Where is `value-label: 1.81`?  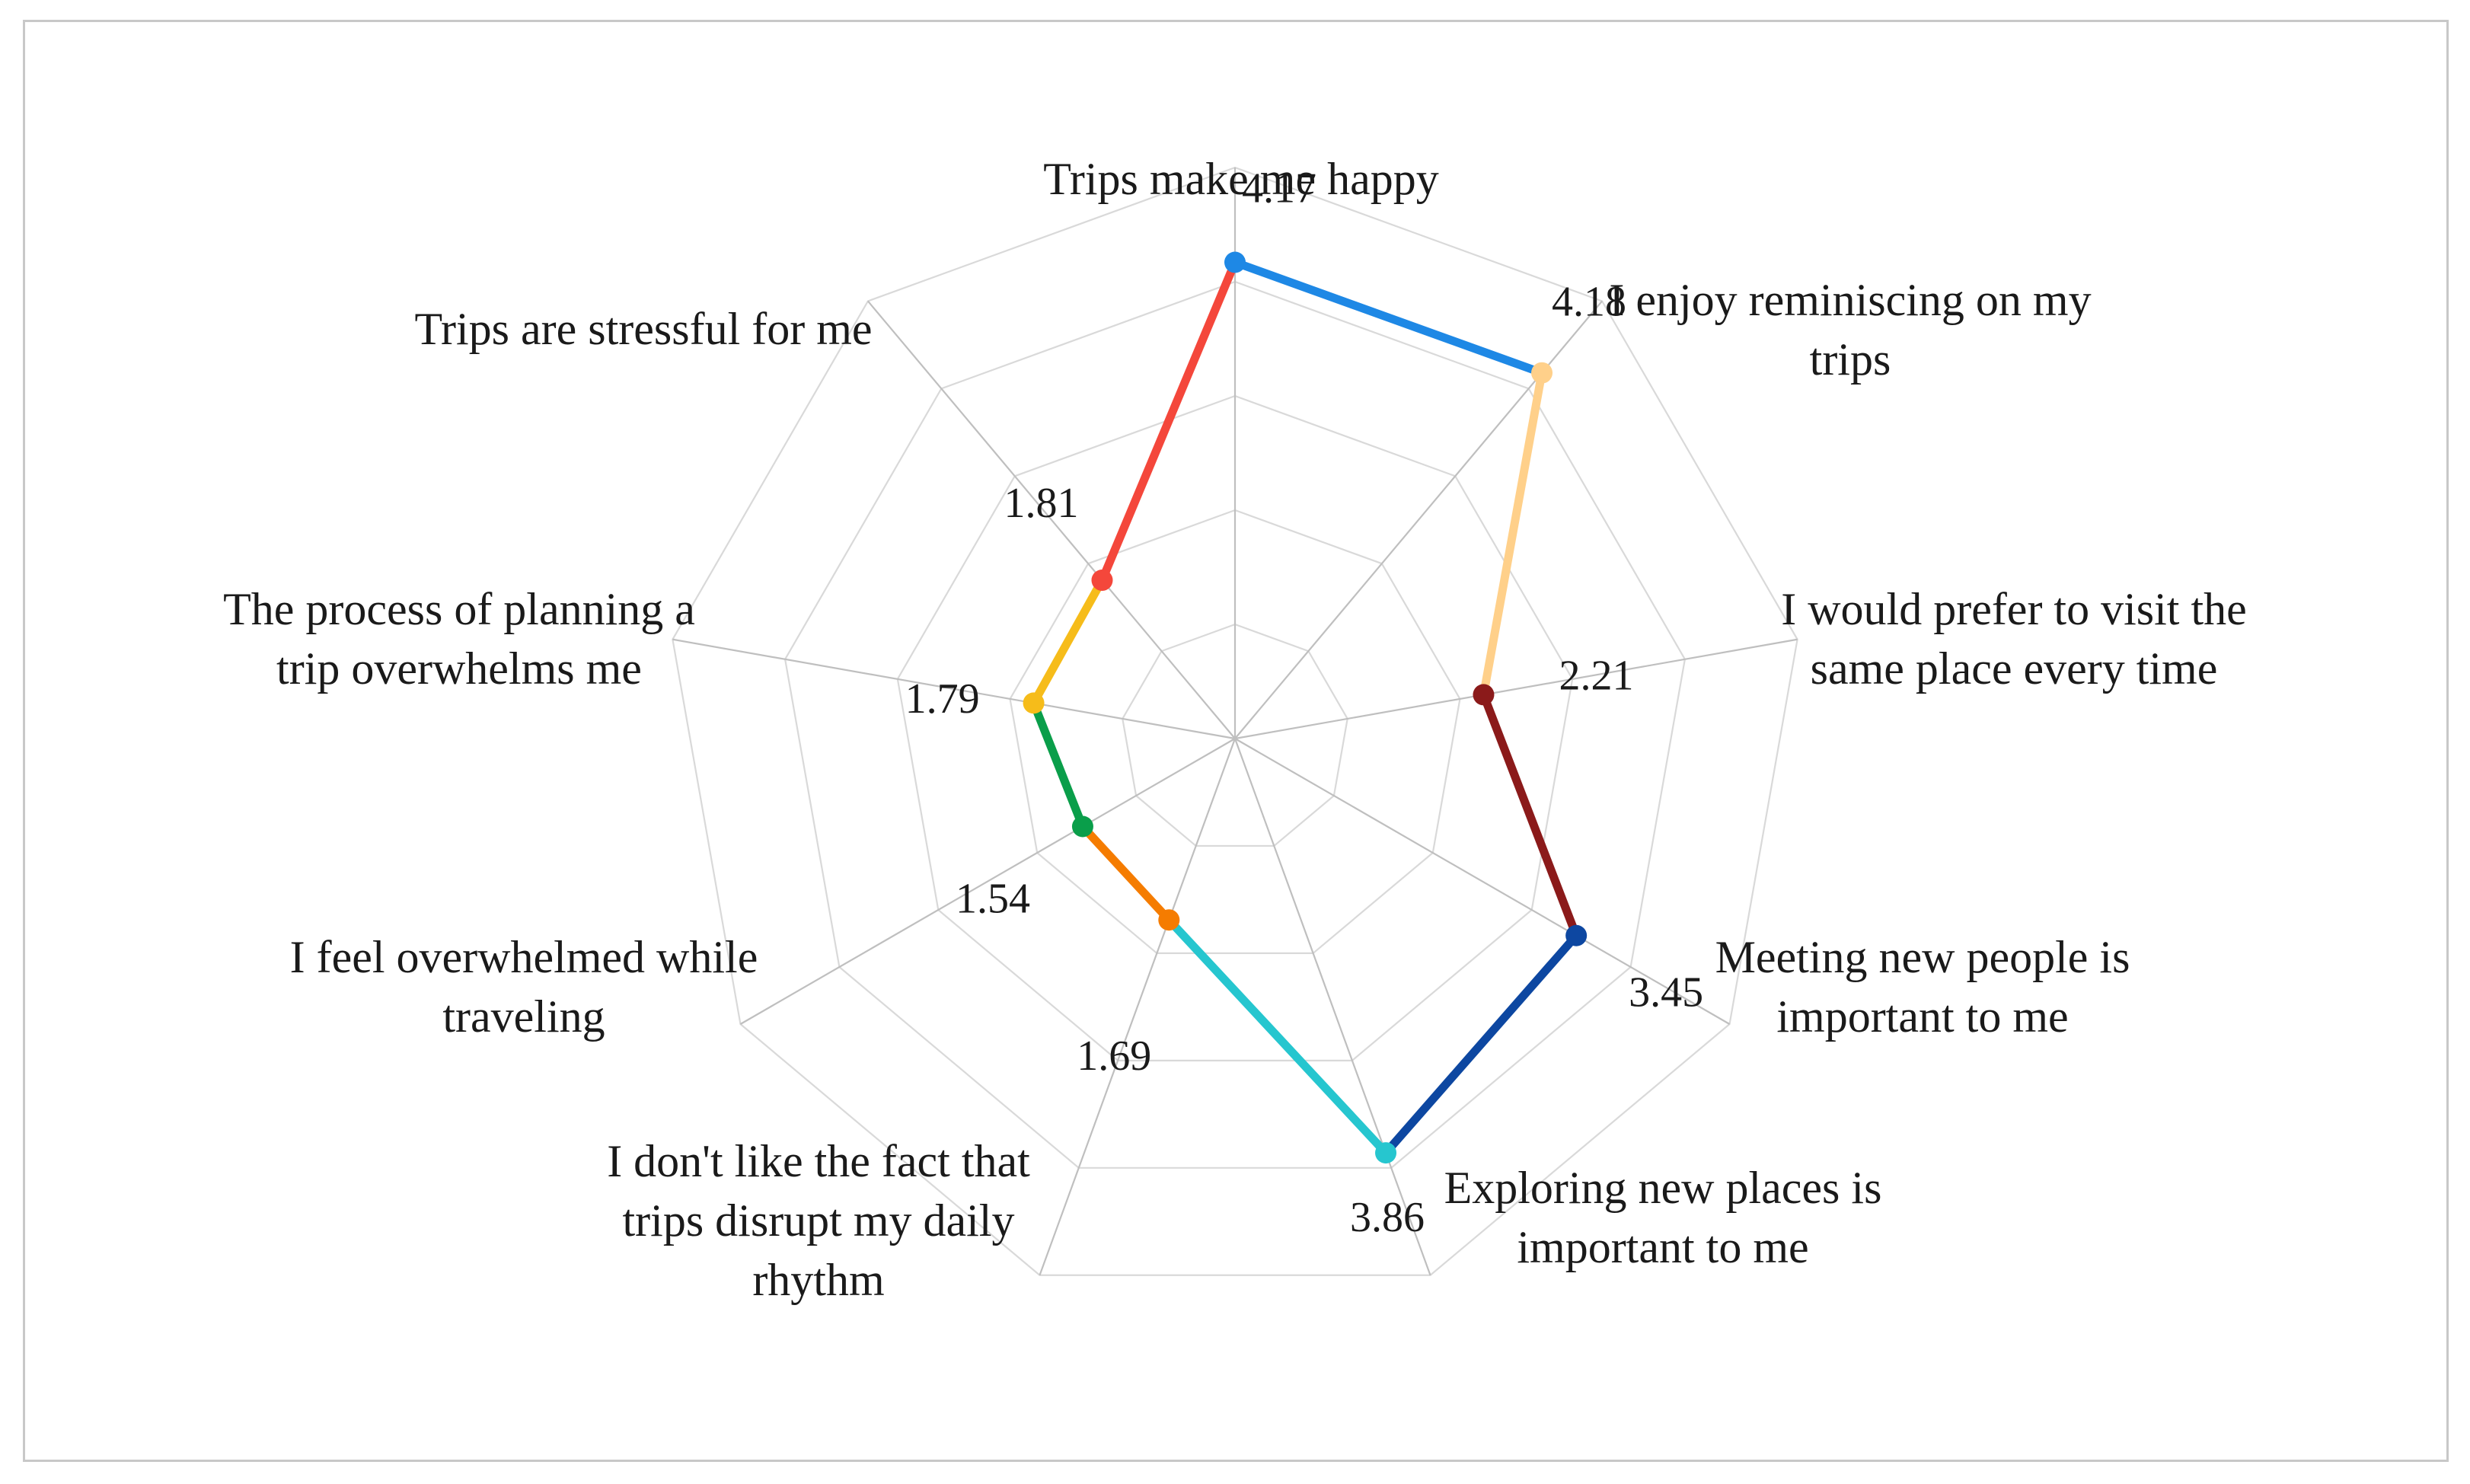 value-label: 1.81 is located at coordinates (1041, 503).